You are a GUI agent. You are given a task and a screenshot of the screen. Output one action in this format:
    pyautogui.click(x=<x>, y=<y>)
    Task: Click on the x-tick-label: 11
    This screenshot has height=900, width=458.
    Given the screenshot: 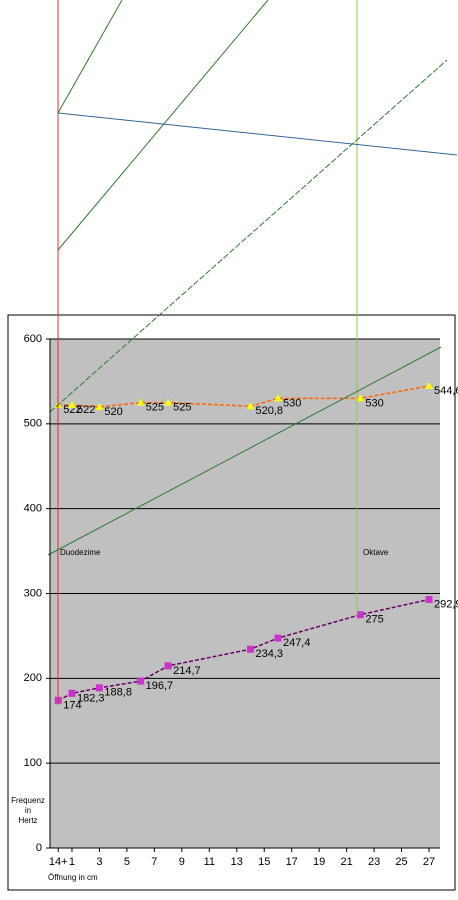 What is the action you would take?
    pyautogui.click(x=209, y=862)
    